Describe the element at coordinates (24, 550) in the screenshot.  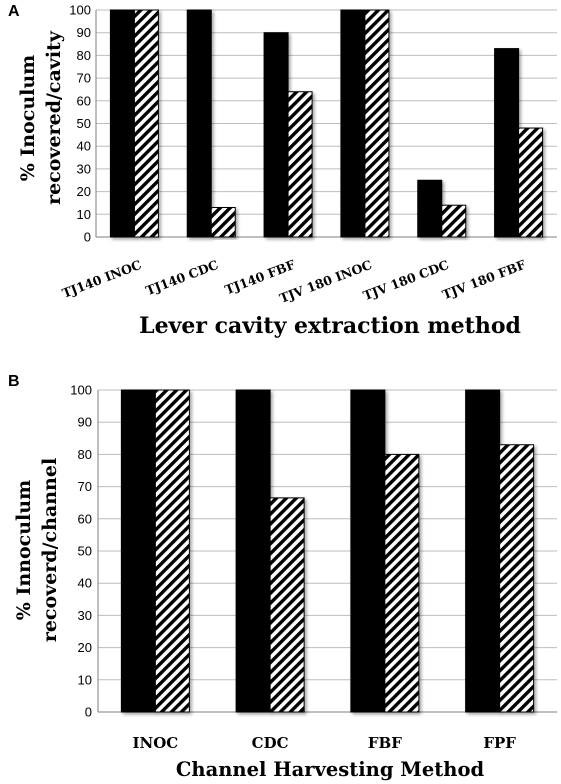
I see `y-axis-title: % Innoculum` at that location.